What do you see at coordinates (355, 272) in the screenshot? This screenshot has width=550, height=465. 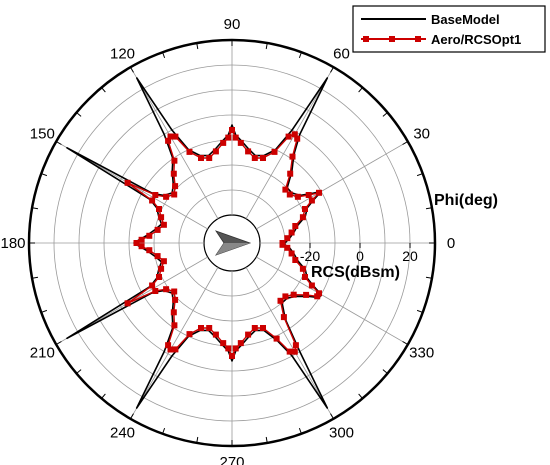 I see `radial-axis-label: RCS(dBsm)` at bounding box center [355, 272].